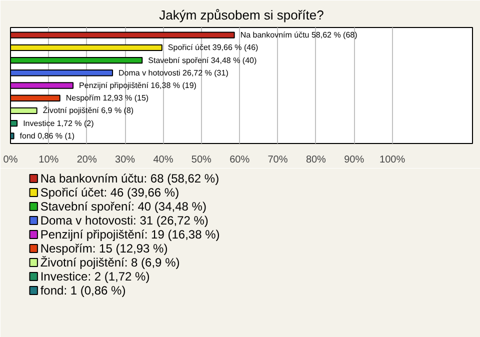 The image size is (480, 337). I want to click on legend-label: Stavební spoření: 40 (34,48 %), so click(123, 207).